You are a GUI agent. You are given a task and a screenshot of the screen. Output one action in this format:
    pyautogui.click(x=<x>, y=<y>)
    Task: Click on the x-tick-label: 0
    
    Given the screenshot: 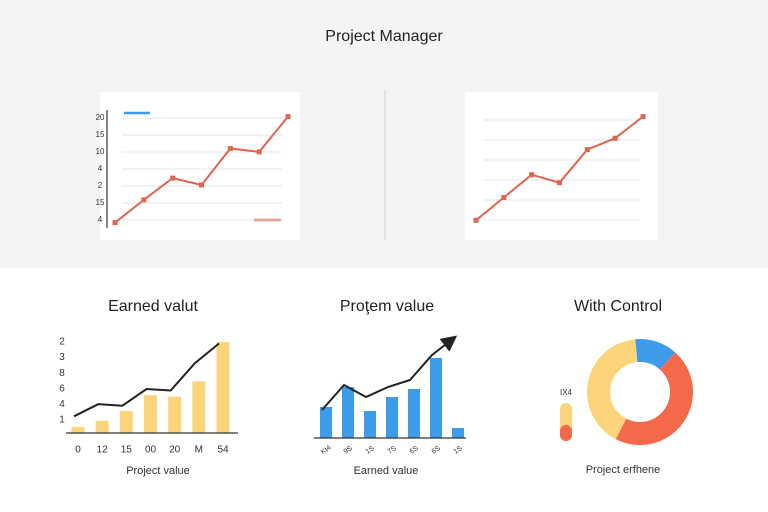 What is the action you would take?
    pyautogui.click(x=78, y=450)
    